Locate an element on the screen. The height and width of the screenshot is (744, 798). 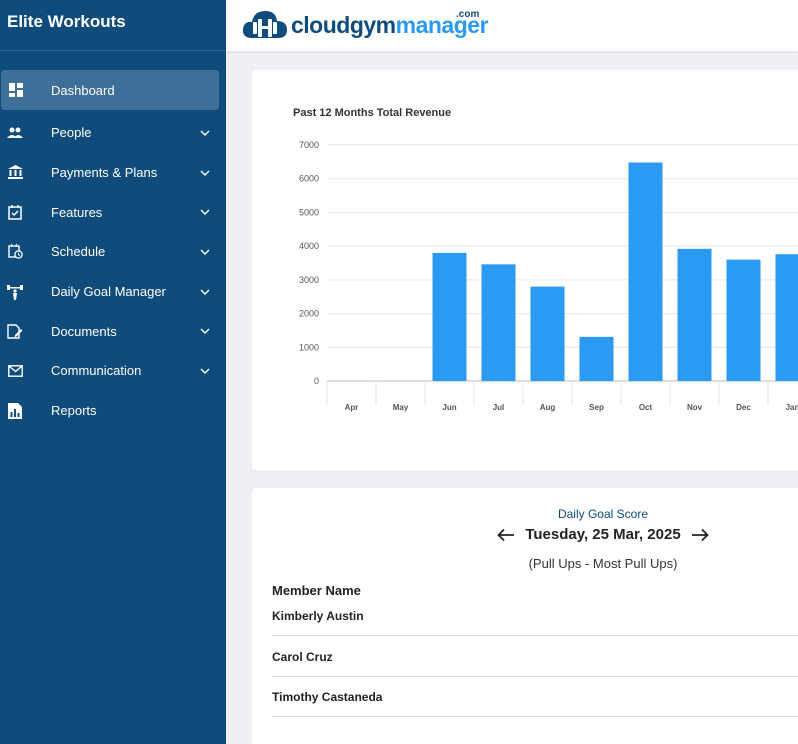
sidebar-item-label: Communication is located at coordinates (96, 371).